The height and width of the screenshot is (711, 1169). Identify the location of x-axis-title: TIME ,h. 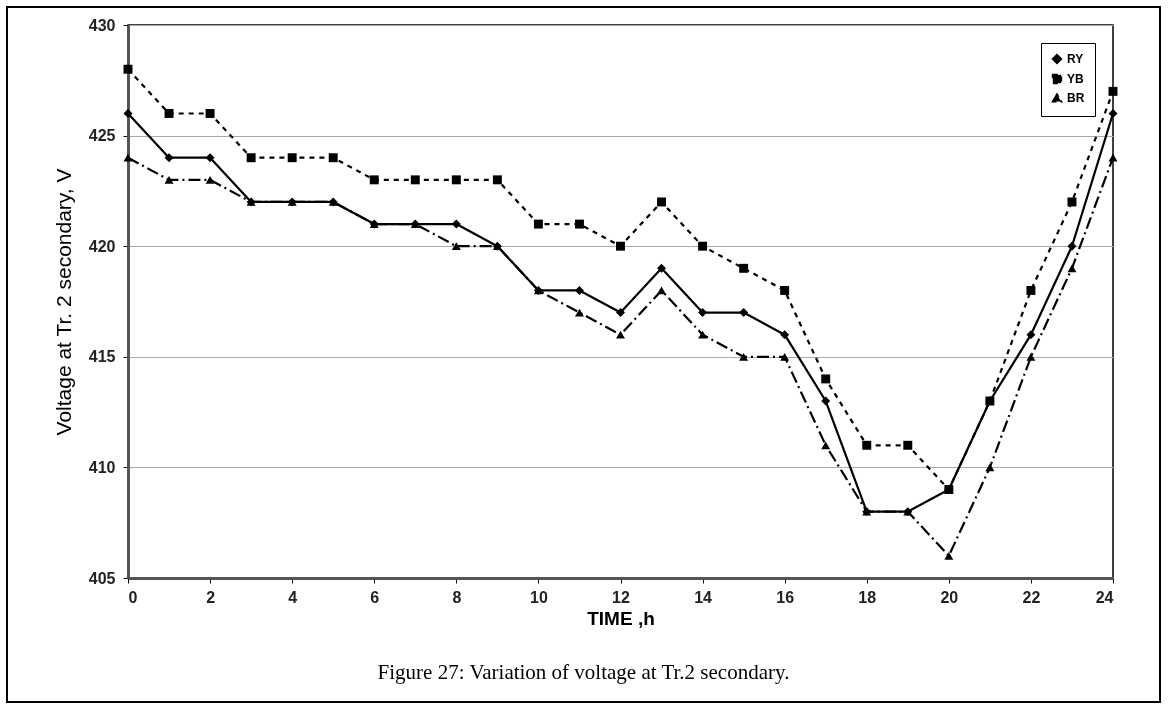
(621, 618).